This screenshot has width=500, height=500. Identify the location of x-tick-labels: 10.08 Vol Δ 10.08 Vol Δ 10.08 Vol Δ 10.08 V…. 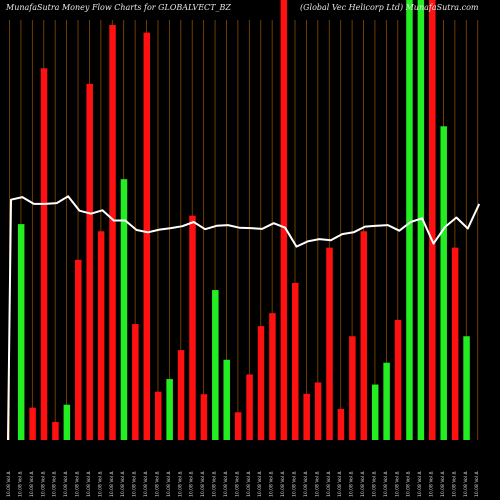
(243, 484).